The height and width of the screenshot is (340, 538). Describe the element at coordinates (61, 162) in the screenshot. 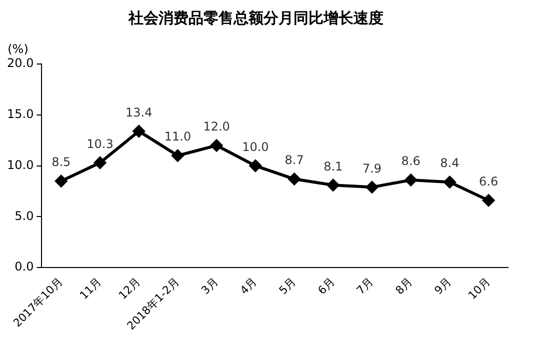

I see `data-label: 8.5` at that location.